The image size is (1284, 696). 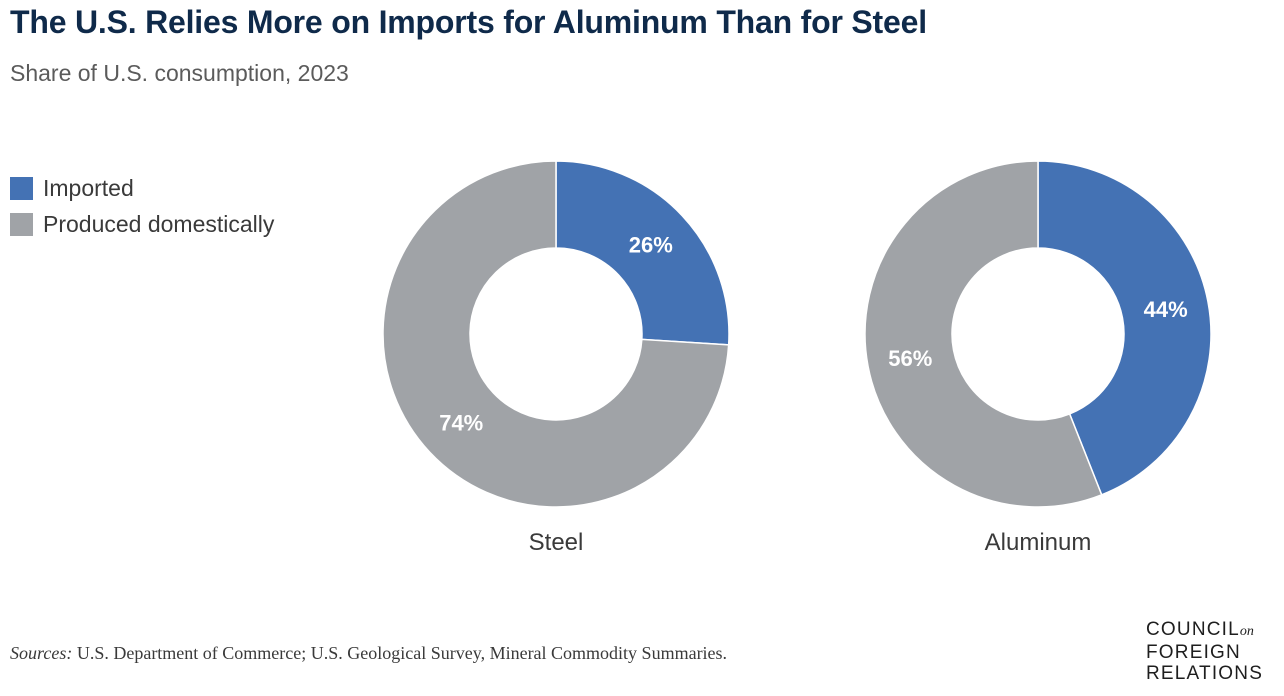 What do you see at coordinates (179, 73) in the screenshot?
I see `chart-subtitle: Share of U.S. consumption, 2023` at bounding box center [179, 73].